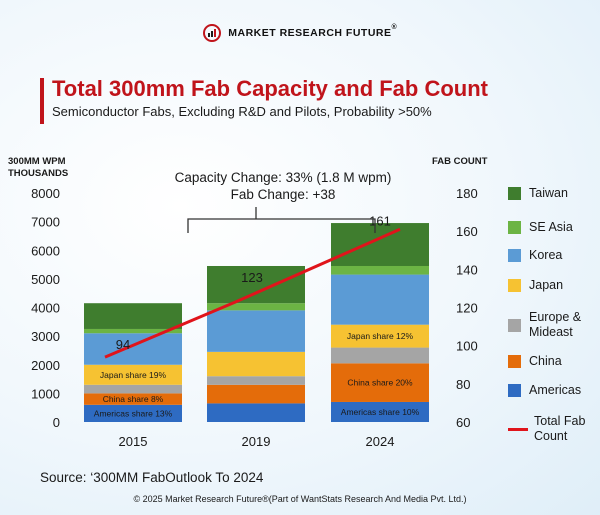 The image size is (600, 515). Describe the element at coordinates (56, 422) in the screenshot. I see `left-tick-label: 0` at that location.